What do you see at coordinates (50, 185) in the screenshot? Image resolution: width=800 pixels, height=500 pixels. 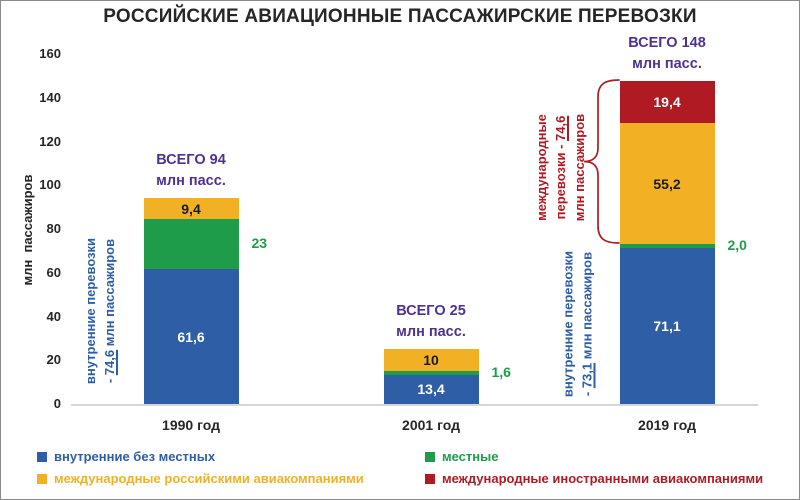 I see `y-tick-label: 100` at bounding box center [50, 185].